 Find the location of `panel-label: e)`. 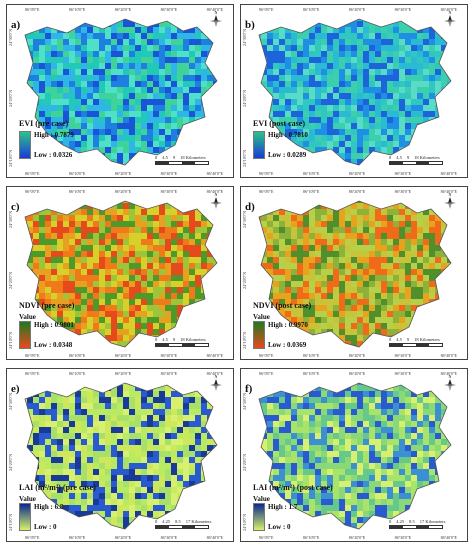

panel-label: e) is located at coordinates (15, 389).